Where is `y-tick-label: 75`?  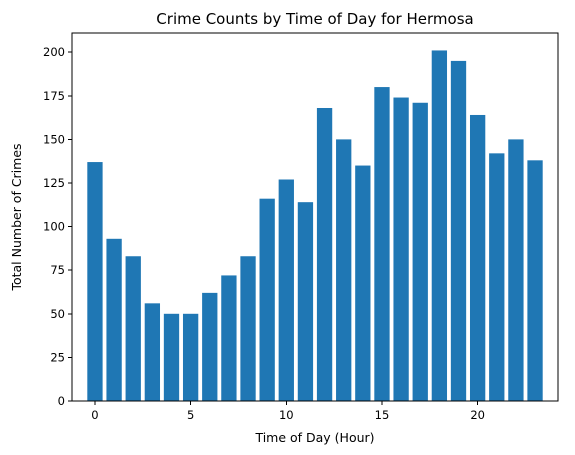 y-tick-label: 75 is located at coordinates (57, 270).